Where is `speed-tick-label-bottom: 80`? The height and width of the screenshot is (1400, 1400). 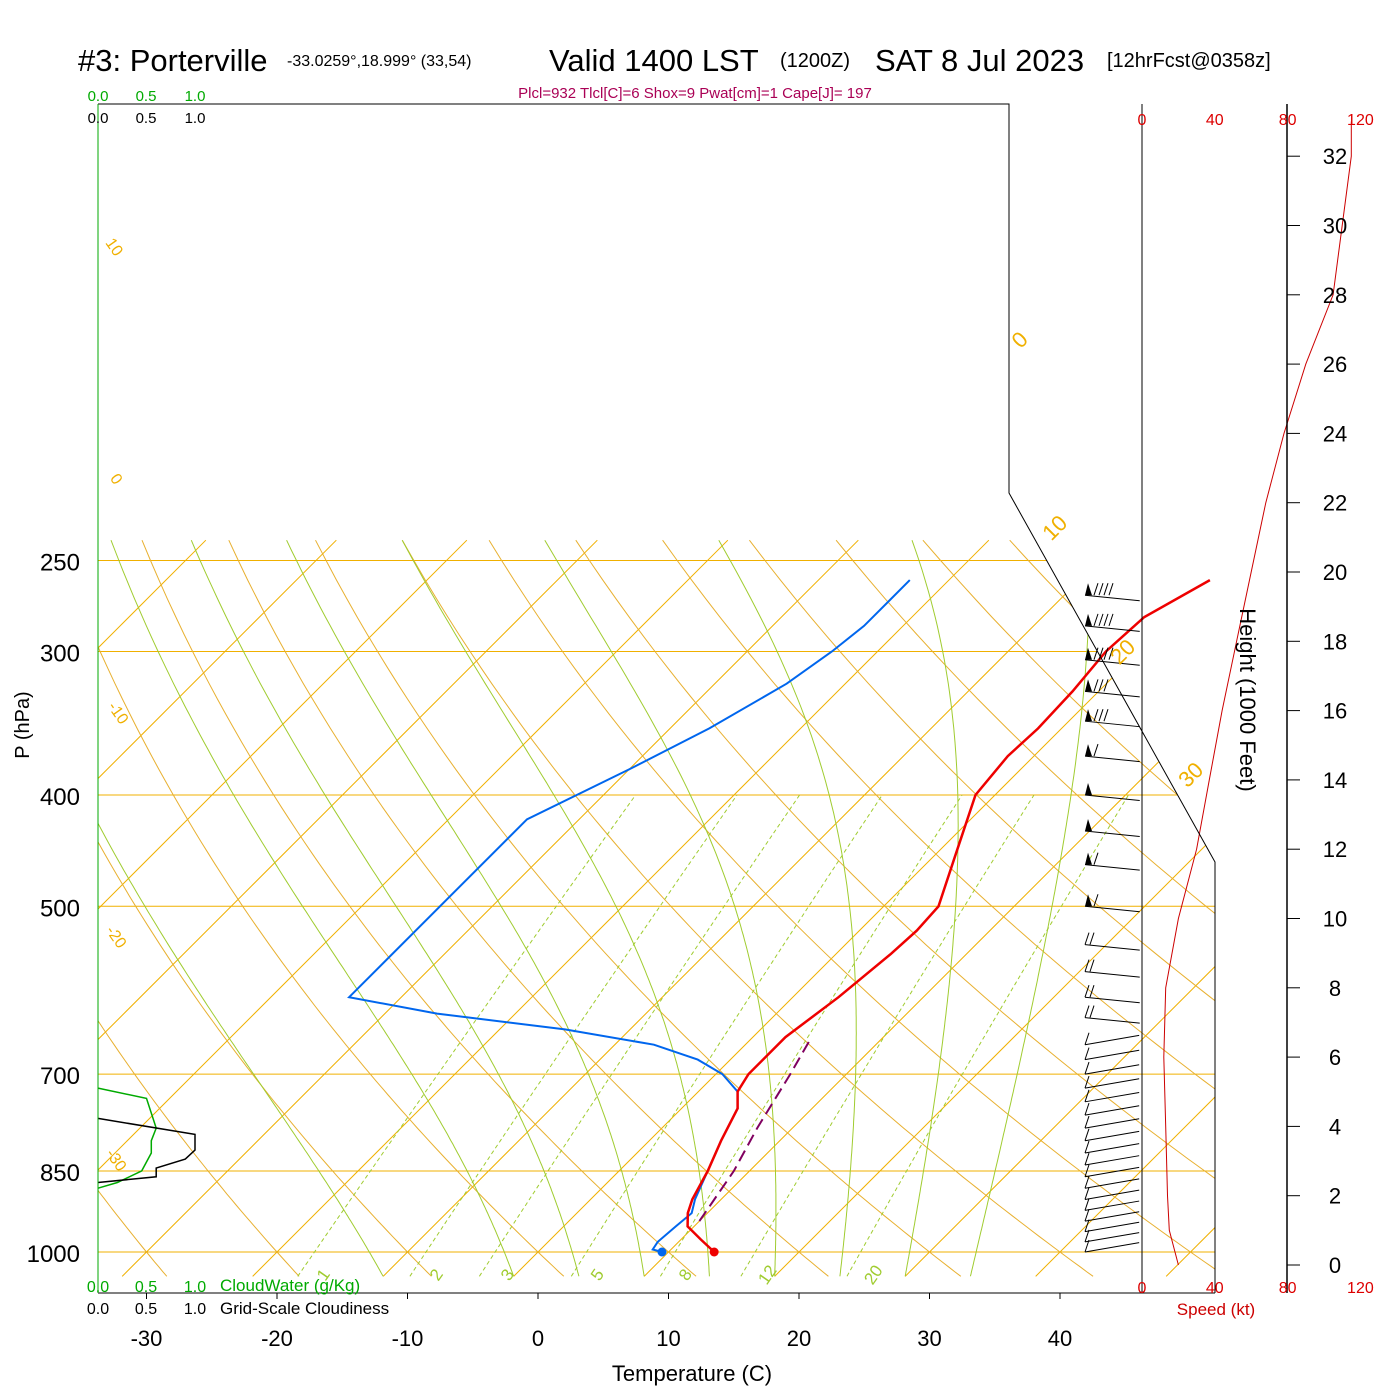
speed-tick-label-bottom: 80 is located at coordinates (1288, 1288).